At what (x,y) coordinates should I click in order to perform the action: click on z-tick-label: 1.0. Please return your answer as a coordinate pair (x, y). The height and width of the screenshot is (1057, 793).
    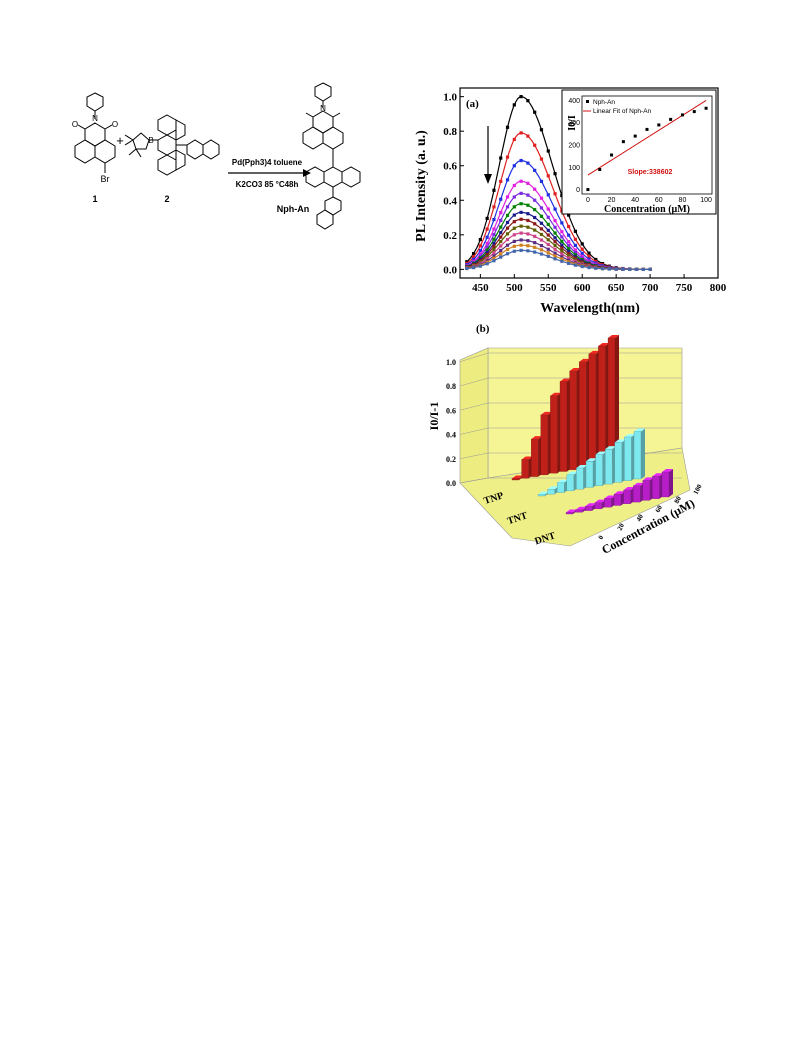
    Looking at the image, I should click on (451, 362).